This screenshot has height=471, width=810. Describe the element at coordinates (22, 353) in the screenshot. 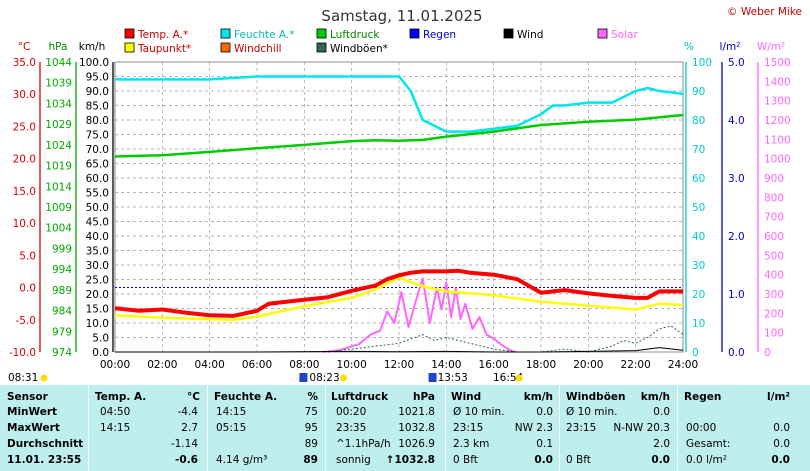

I see `celsius-axis-tick: -10.0` at that location.